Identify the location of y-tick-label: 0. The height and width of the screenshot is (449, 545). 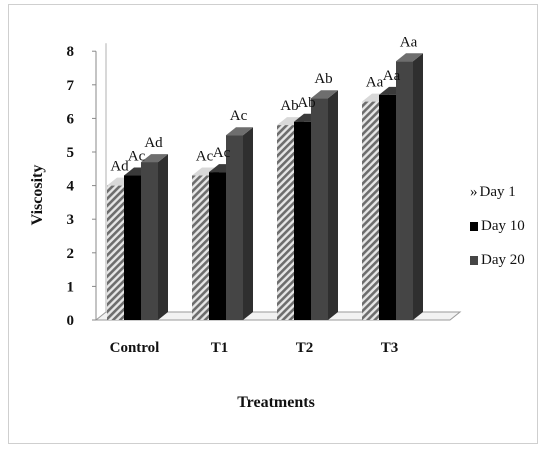
(71, 321).